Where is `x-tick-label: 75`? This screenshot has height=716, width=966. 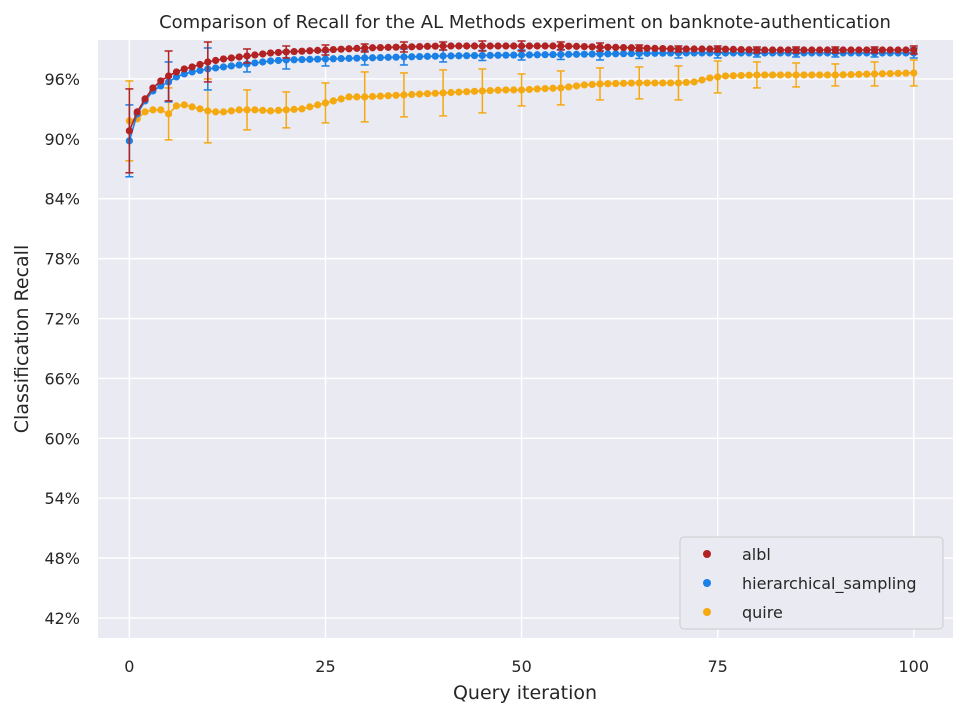
x-tick-label: 75 is located at coordinates (717, 666).